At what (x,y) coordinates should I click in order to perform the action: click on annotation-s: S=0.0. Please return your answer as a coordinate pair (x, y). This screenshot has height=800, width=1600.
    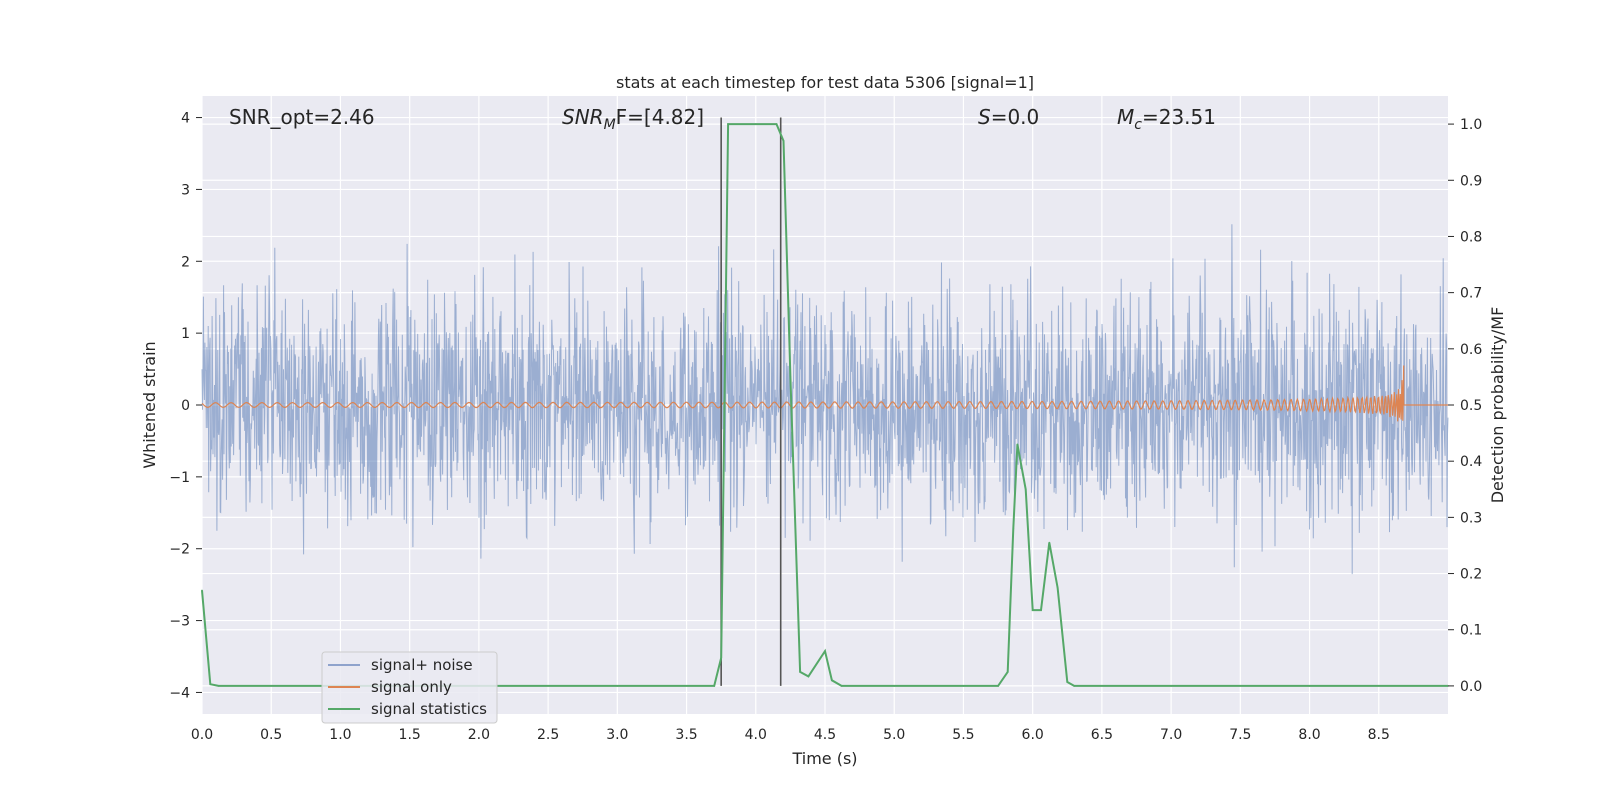
    Looking at the image, I should click on (1008, 117).